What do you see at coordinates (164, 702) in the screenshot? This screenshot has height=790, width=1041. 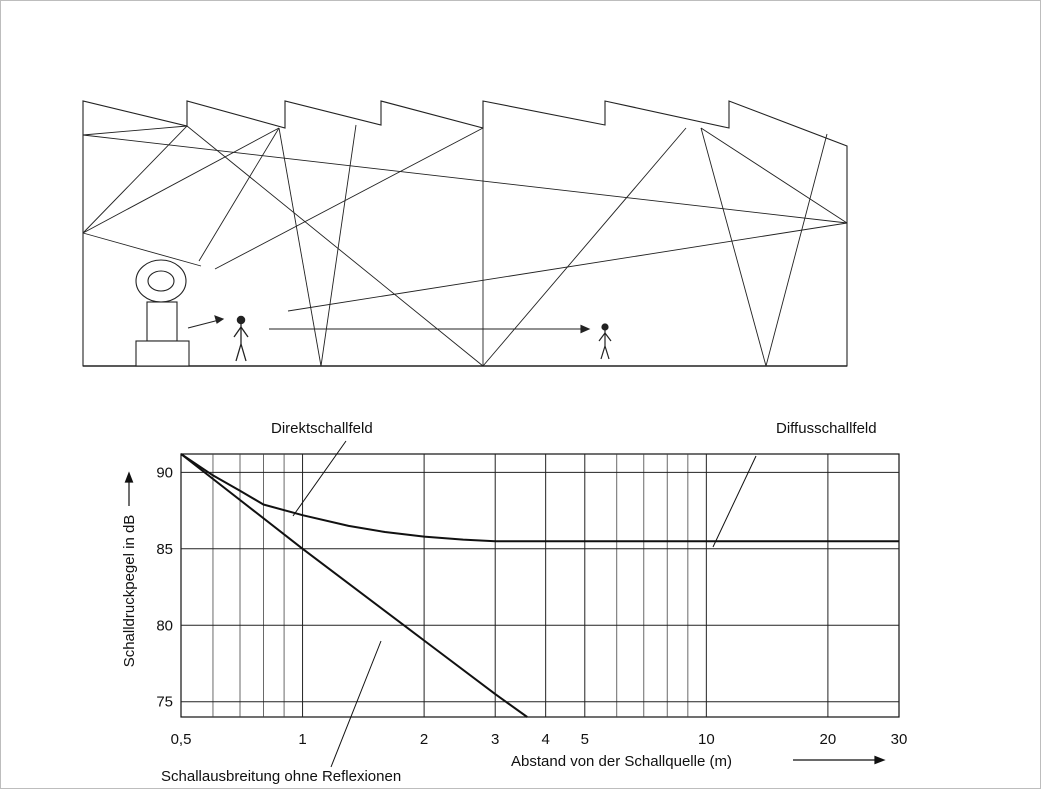 I see `y-tick-label: 75` at bounding box center [164, 702].